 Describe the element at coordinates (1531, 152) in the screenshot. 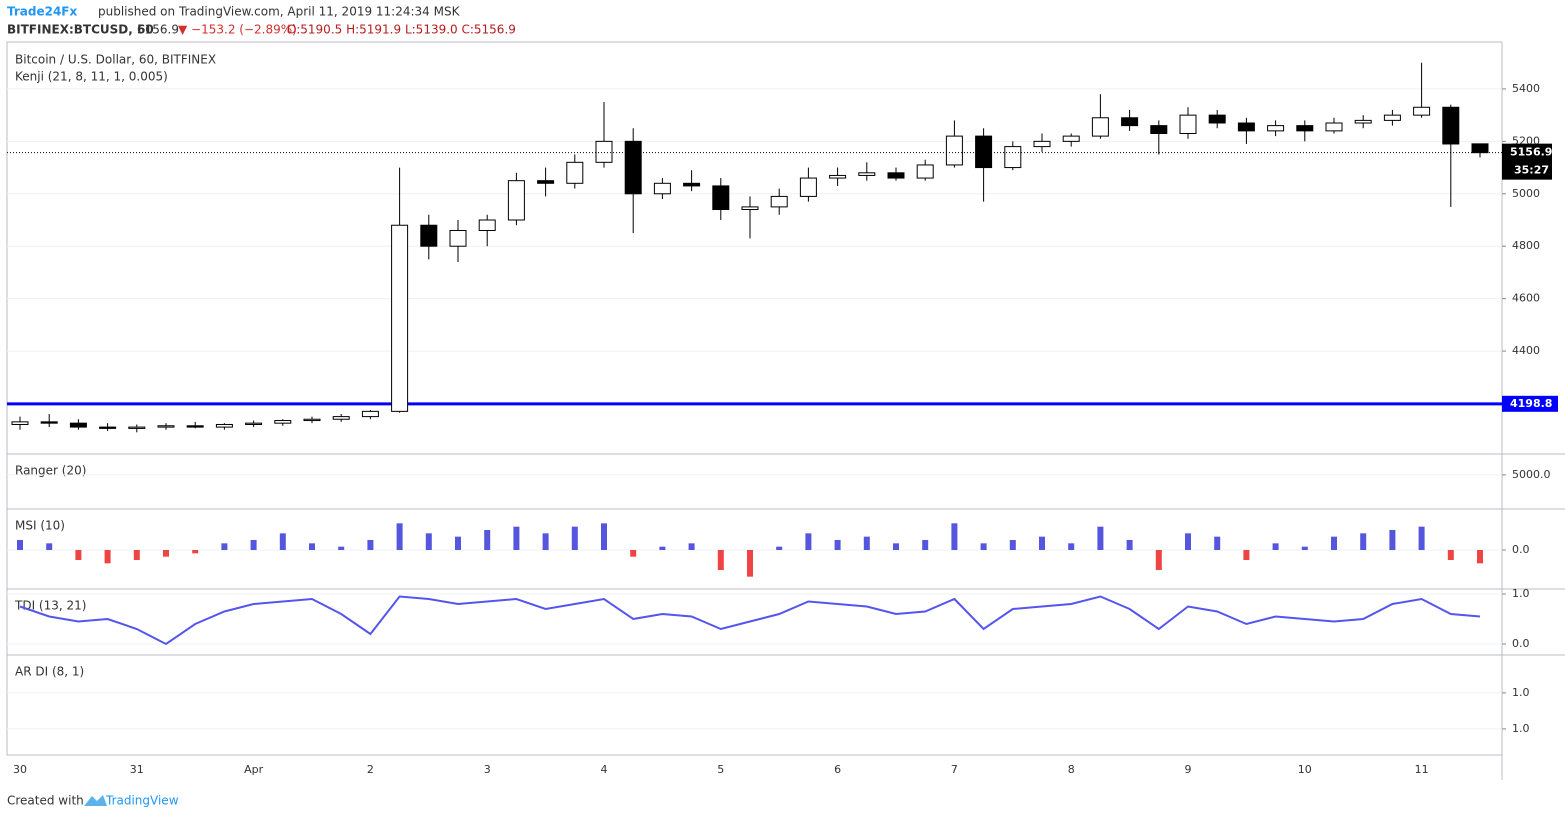

I see `last-price-label: 5156.9` at that location.